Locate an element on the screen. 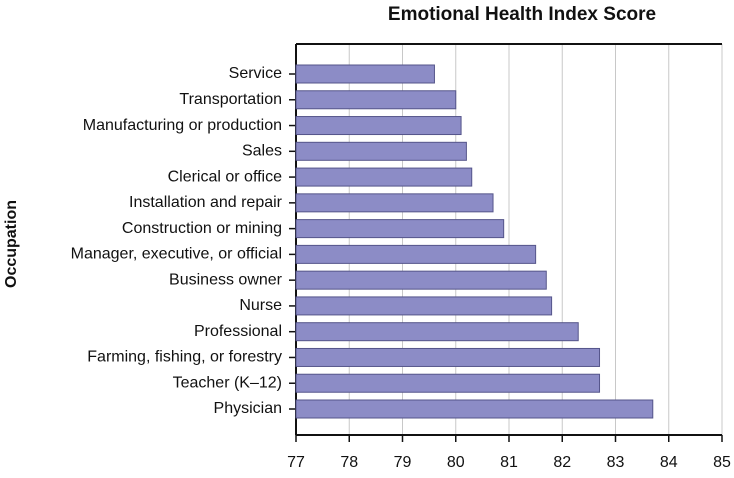 Image resolution: width=734 pixels, height=478 pixels. chart-title: Emotional Health Index Score is located at coordinates (522, 14).